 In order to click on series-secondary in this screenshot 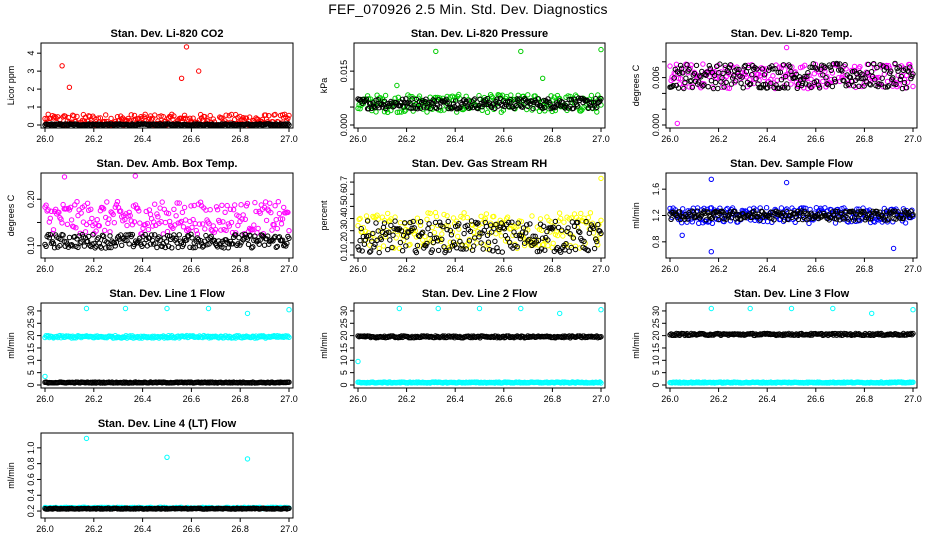, I will do `click(479, 103)`.